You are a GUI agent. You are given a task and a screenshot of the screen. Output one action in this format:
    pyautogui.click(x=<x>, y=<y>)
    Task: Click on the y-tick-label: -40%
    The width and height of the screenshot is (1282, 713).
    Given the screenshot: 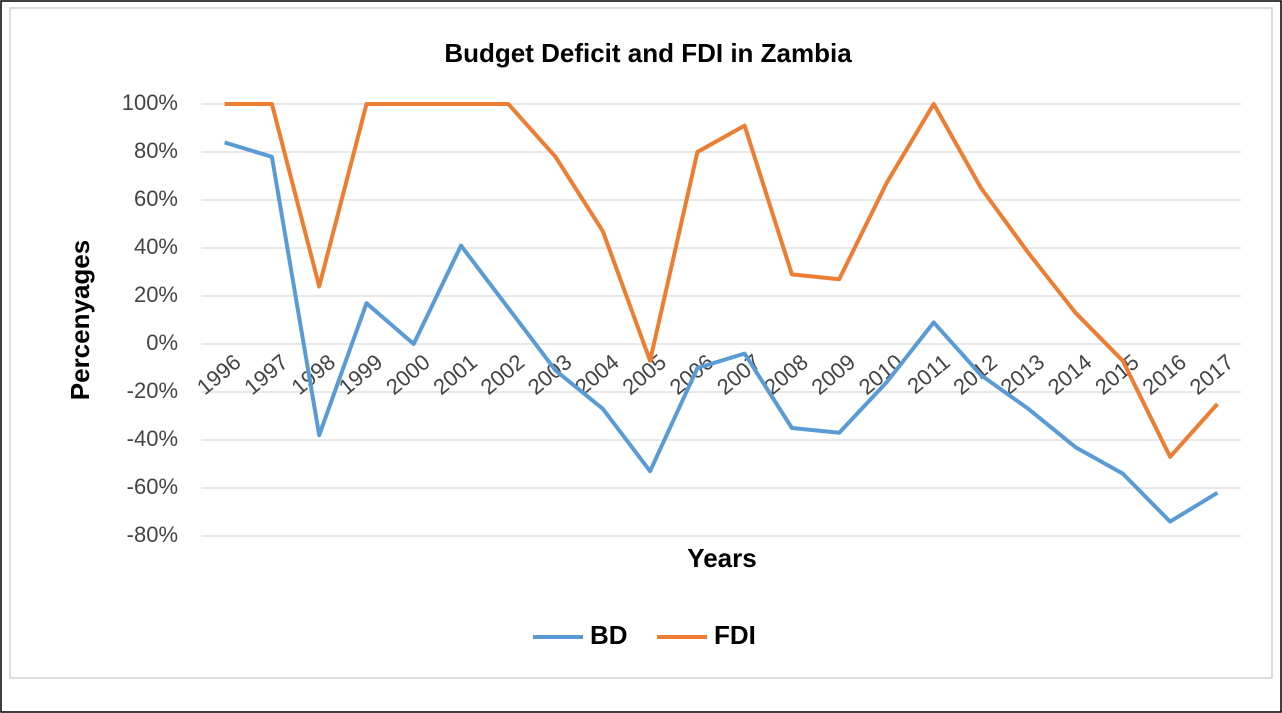 What is the action you would take?
    pyautogui.click(x=152, y=438)
    